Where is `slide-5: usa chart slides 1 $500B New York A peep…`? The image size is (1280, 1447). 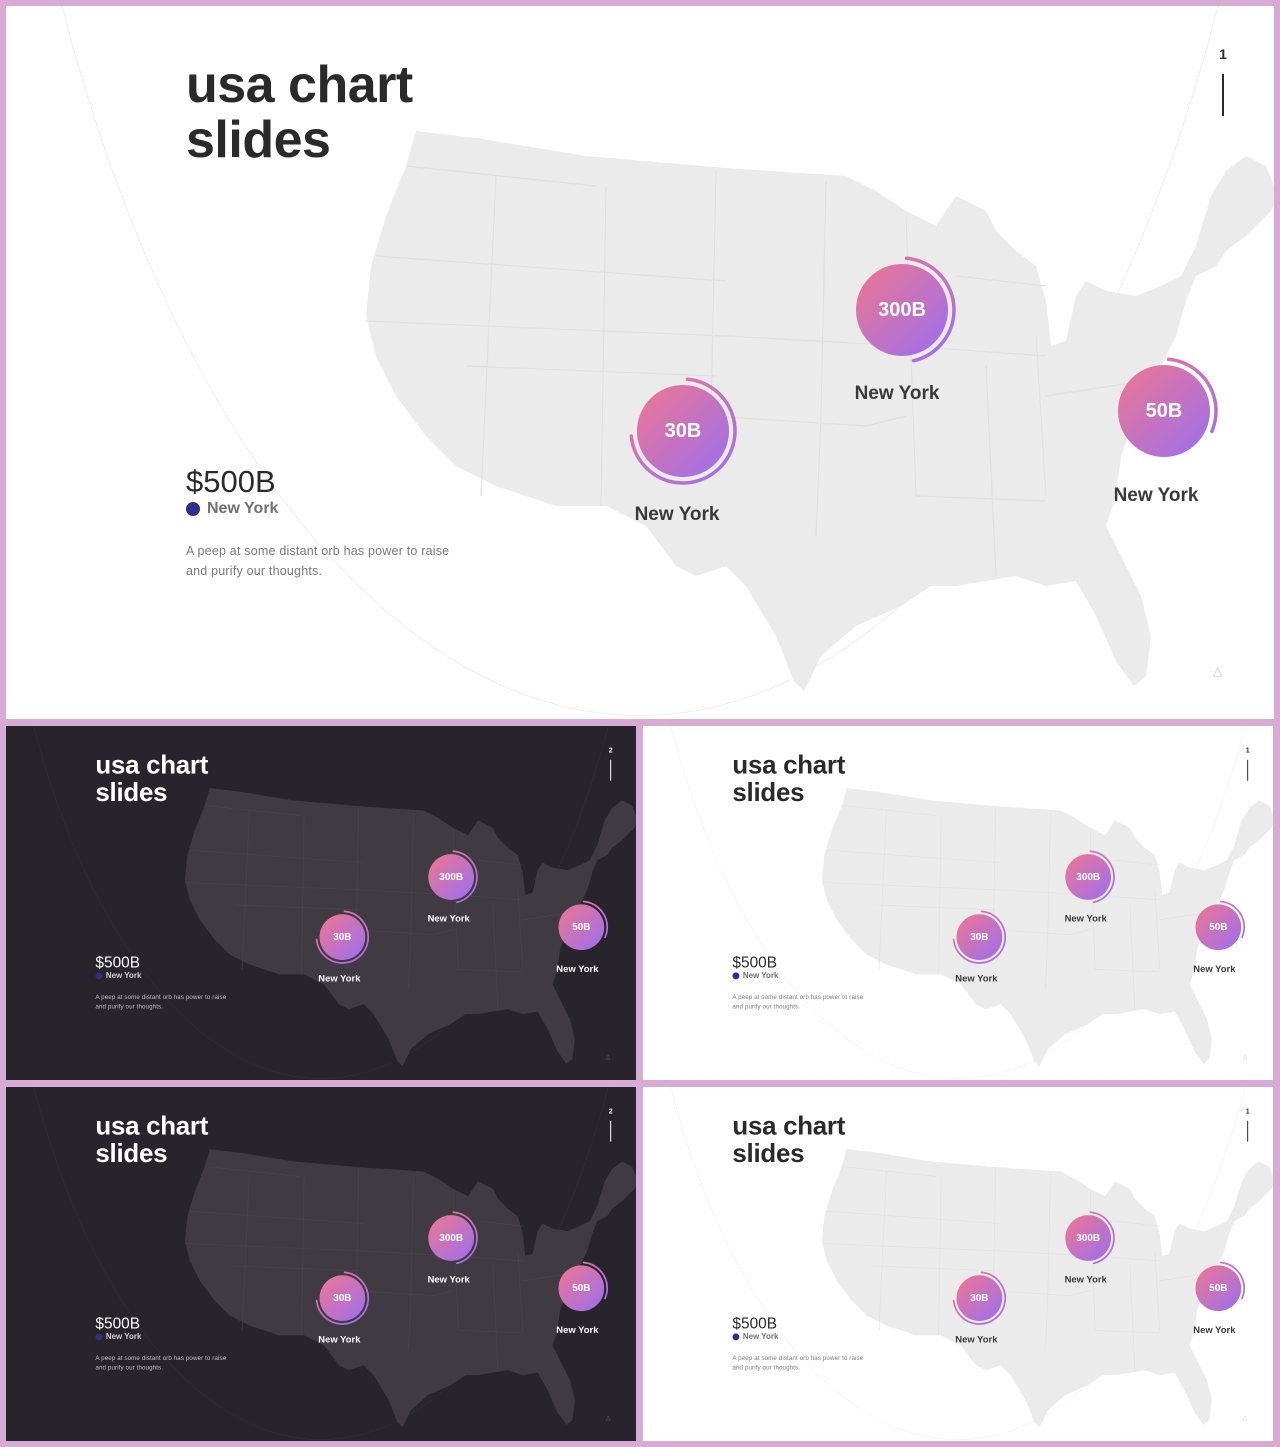
slide-5: usa chart slides 1 $500B New York A peep… is located at coordinates (958, 1264).